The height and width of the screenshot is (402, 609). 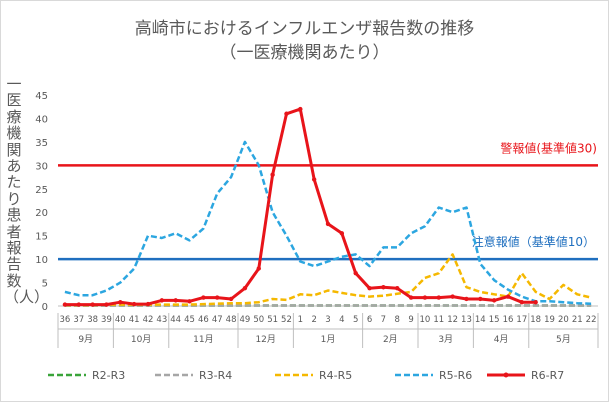 I want to click on x-tick-label: 44, so click(x=175, y=320).